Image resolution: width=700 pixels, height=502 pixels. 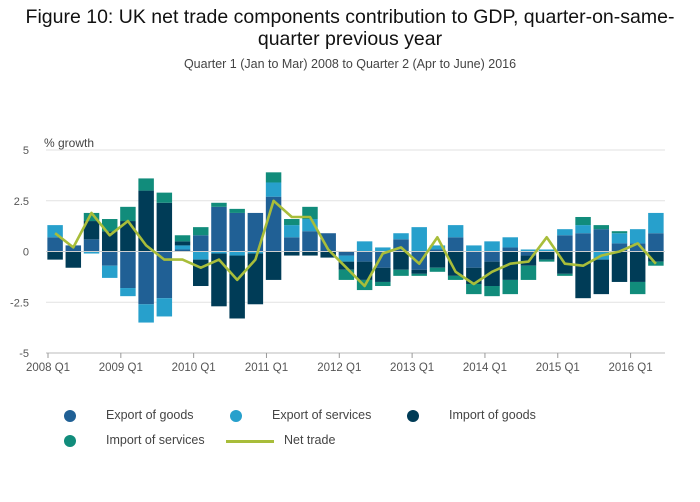 I want to click on y-tick-label: -5, so click(x=24, y=354).